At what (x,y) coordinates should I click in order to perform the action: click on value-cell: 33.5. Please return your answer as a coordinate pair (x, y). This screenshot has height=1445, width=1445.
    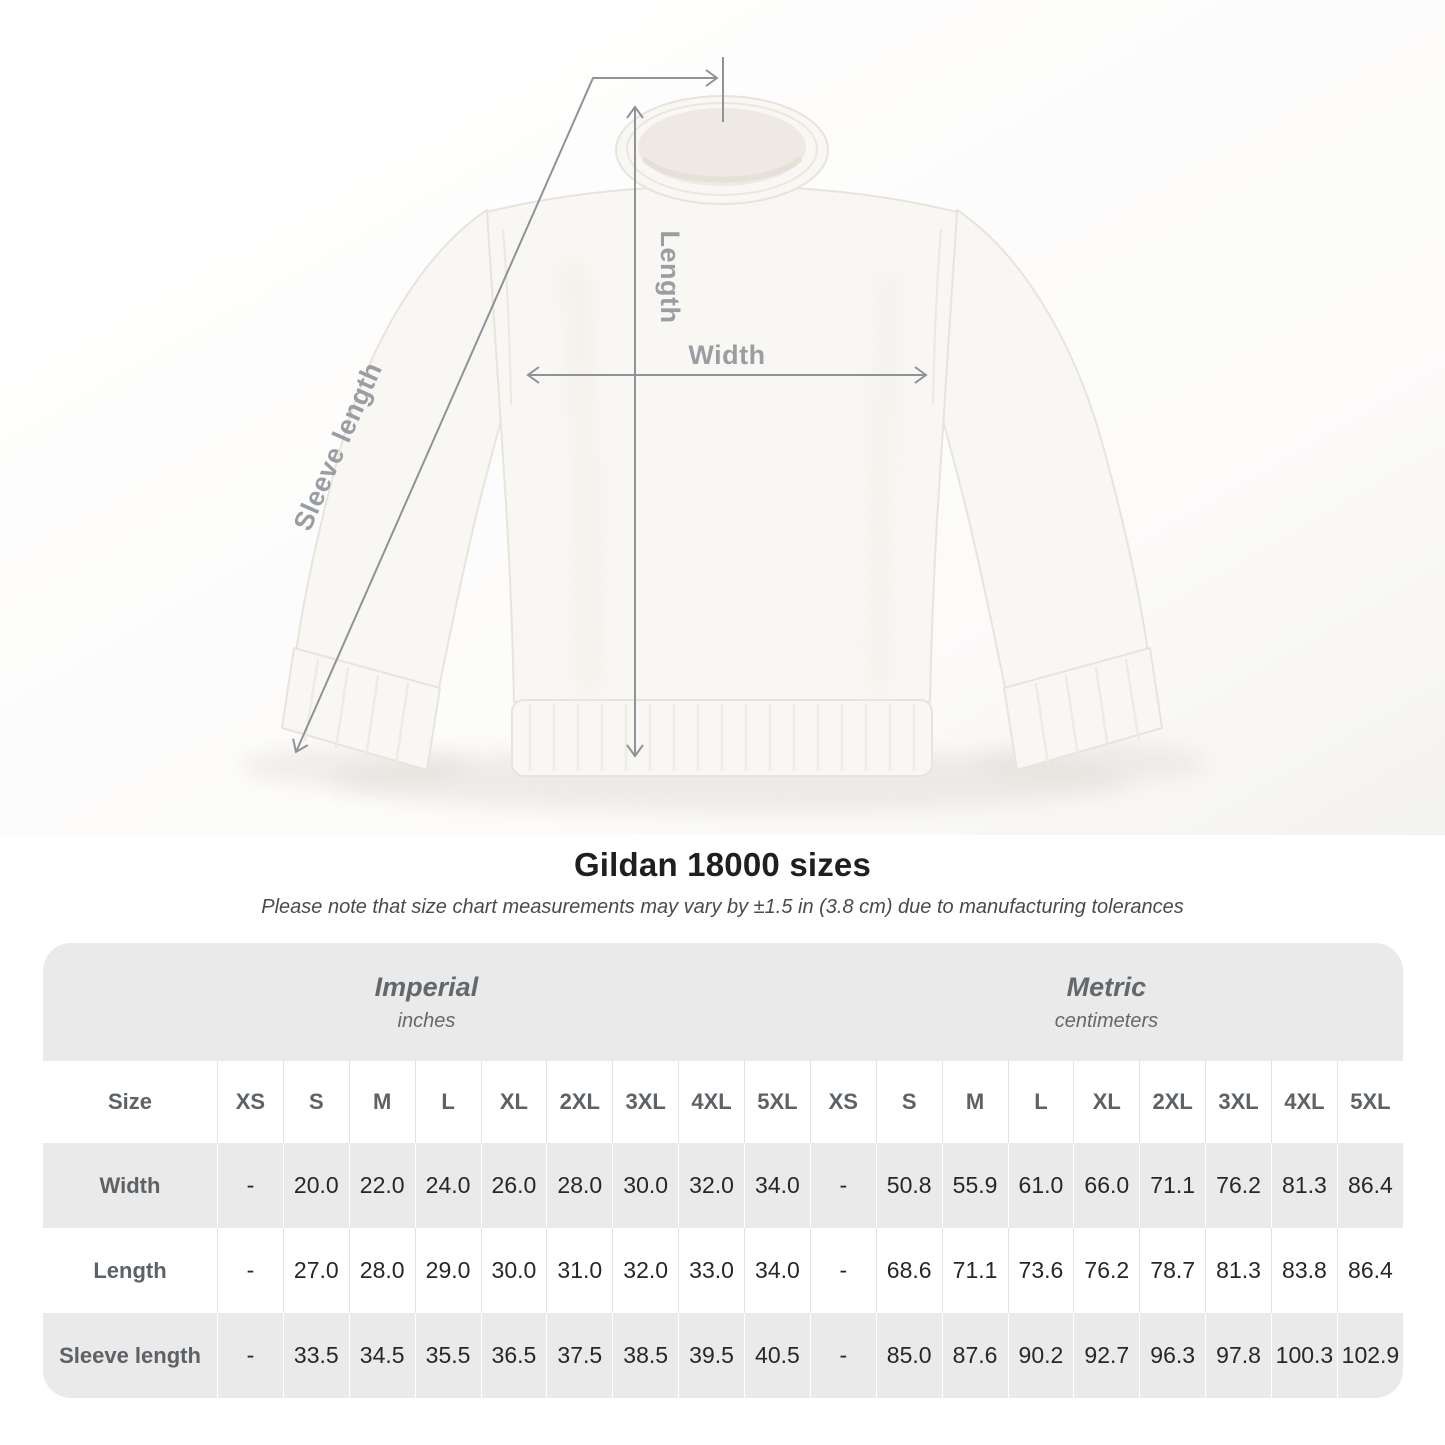
    Looking at the image, I should click on (315, 1355).